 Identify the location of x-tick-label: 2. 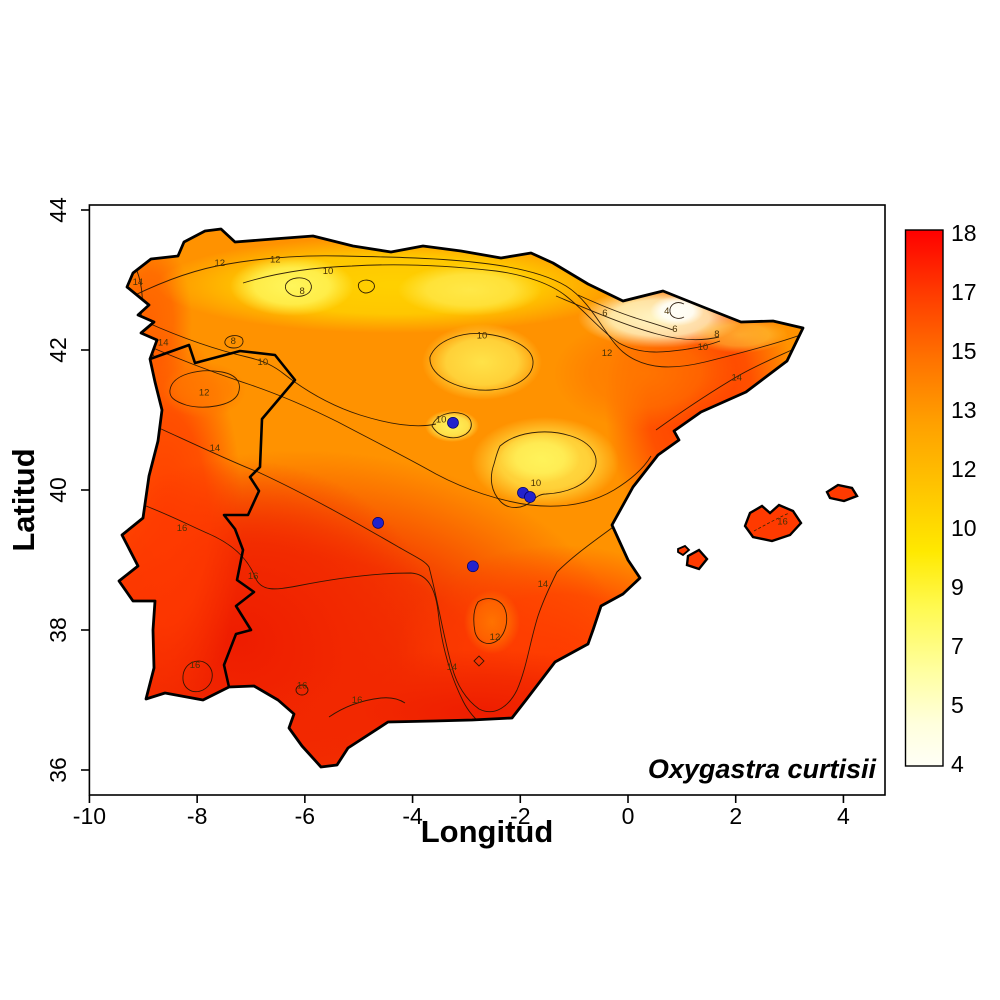
(735, 816).